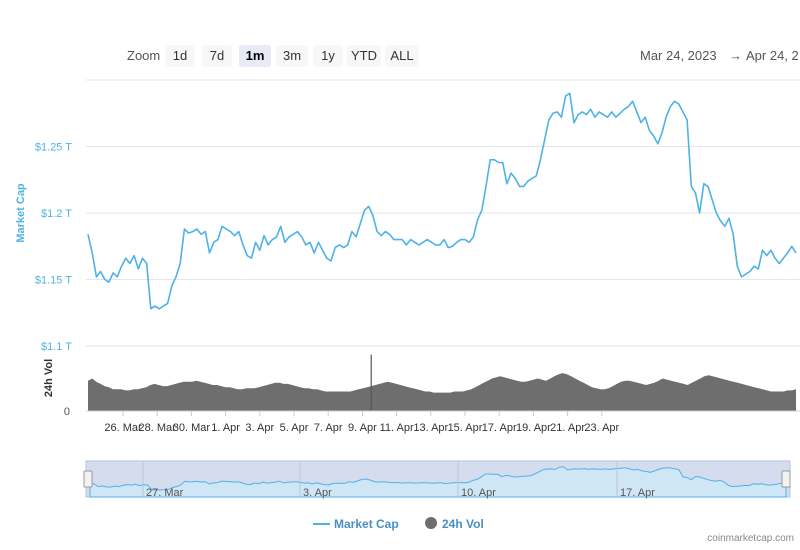 This screenshot has height=550, width=800. What do you see at coordinates (430, 428) in the screenshot?
I see `x-tick-label: 13. Apr` at bounding box center [430, 428].